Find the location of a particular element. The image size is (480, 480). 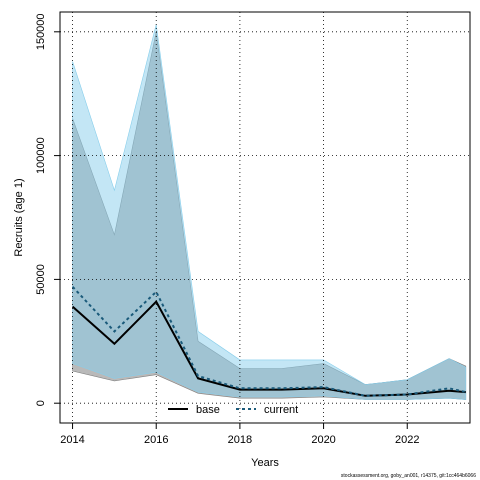

x-tick-label: 2020 is located at coordinates (323, 440).